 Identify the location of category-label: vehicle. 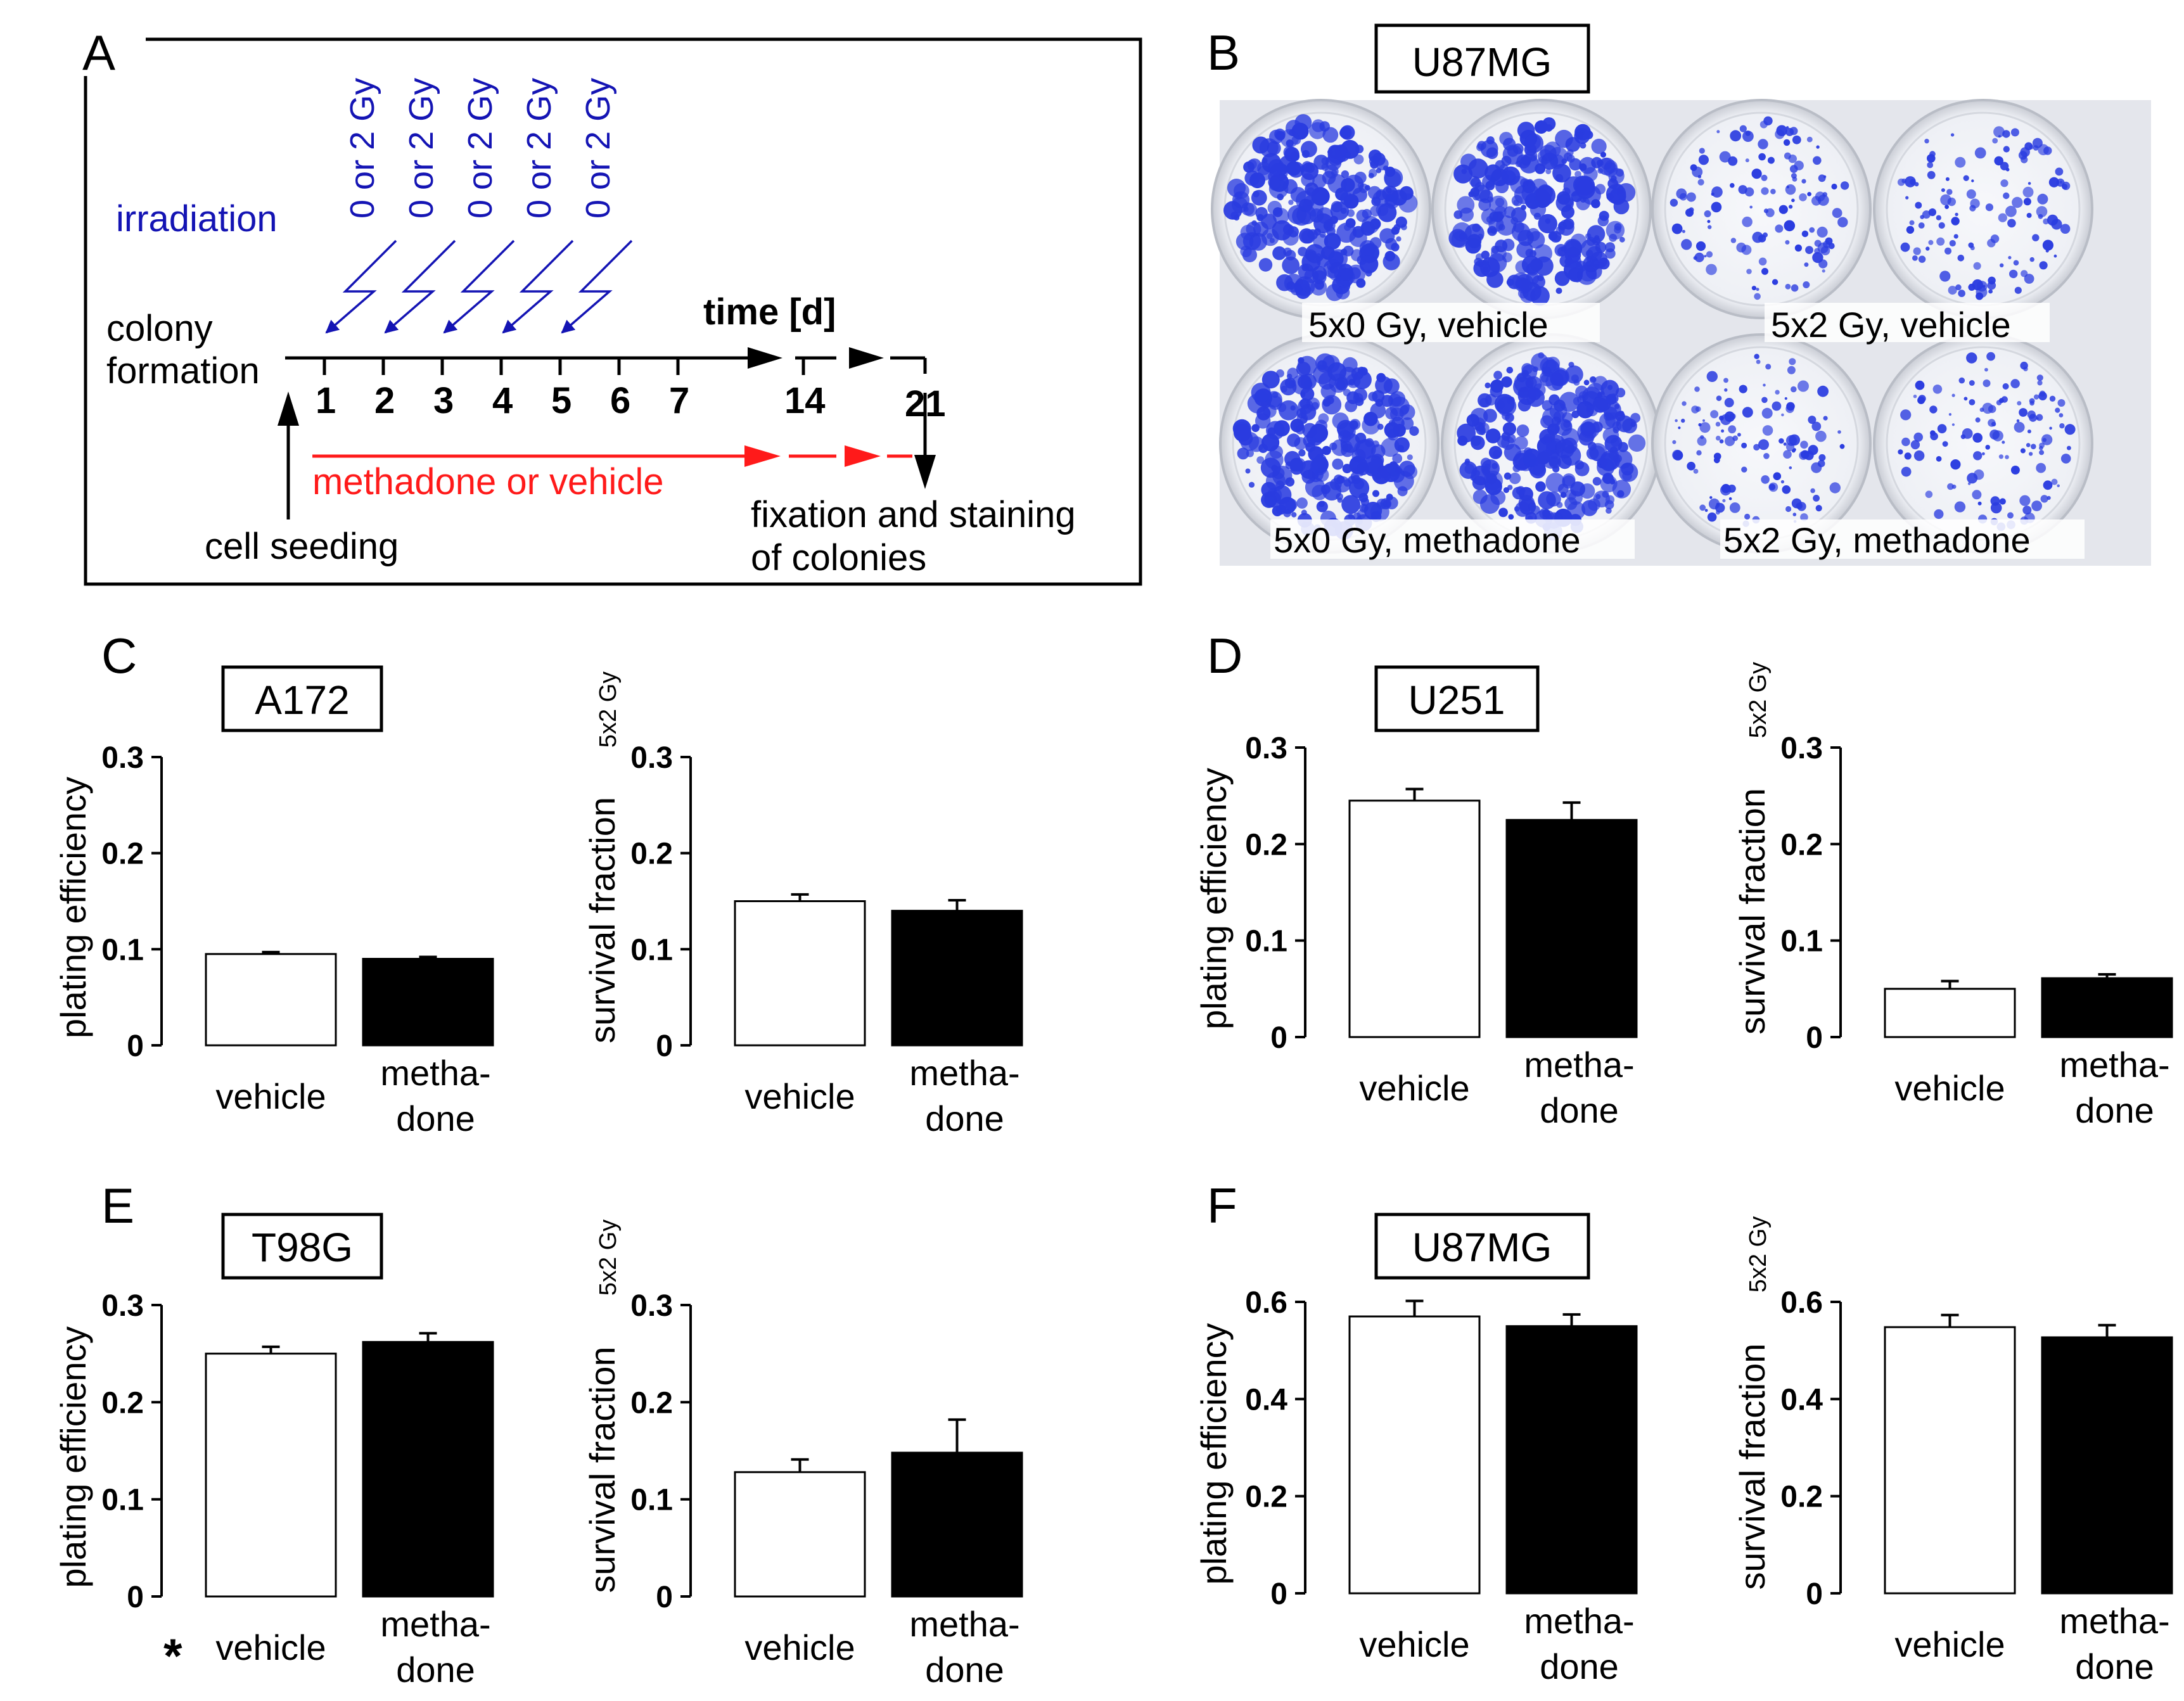
(1949, 1088).